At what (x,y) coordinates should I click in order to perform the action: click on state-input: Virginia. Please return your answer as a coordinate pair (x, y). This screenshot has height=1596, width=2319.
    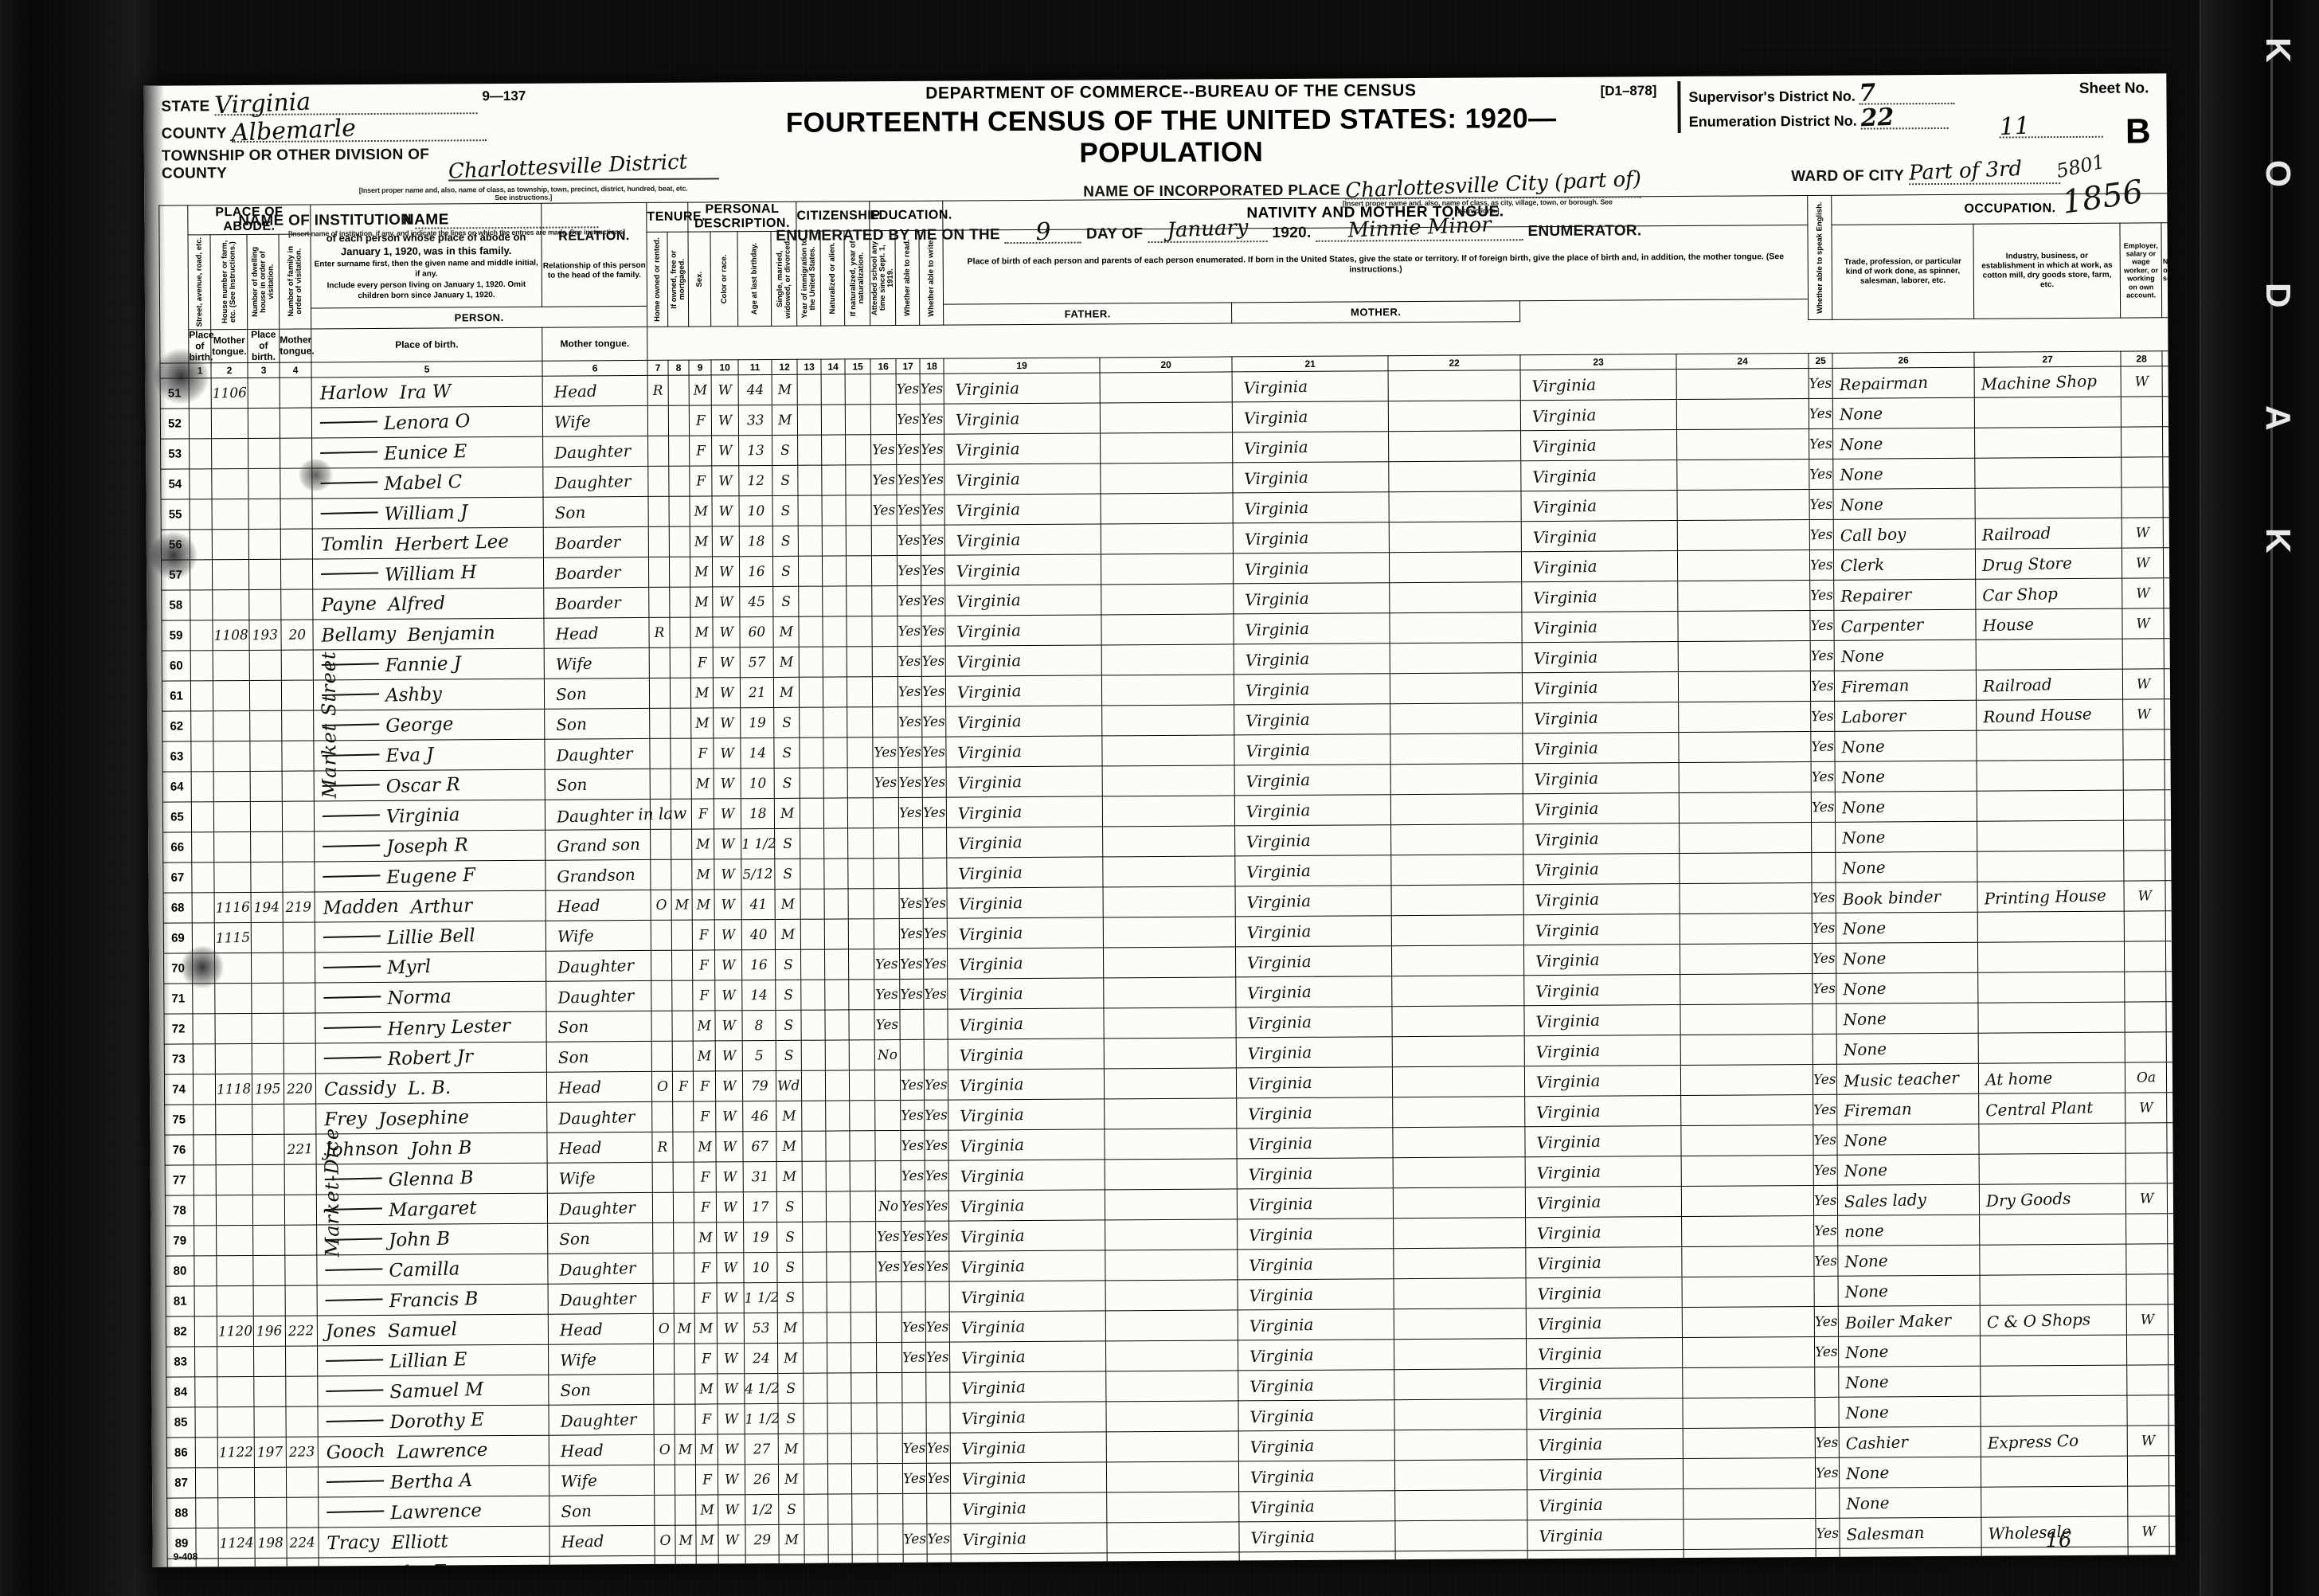
    Looking at the image, I should click on (346, 103).